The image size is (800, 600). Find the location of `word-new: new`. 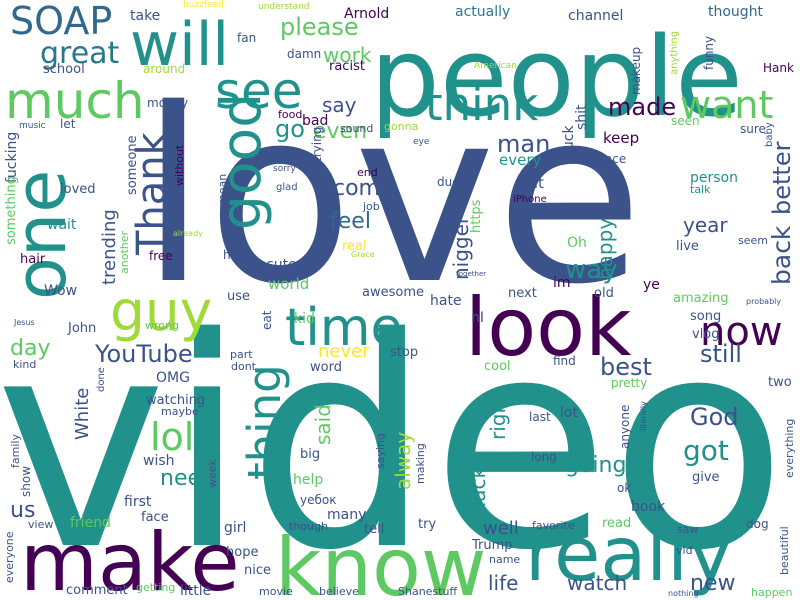

word-new: new is located at coordinates (712, 583).